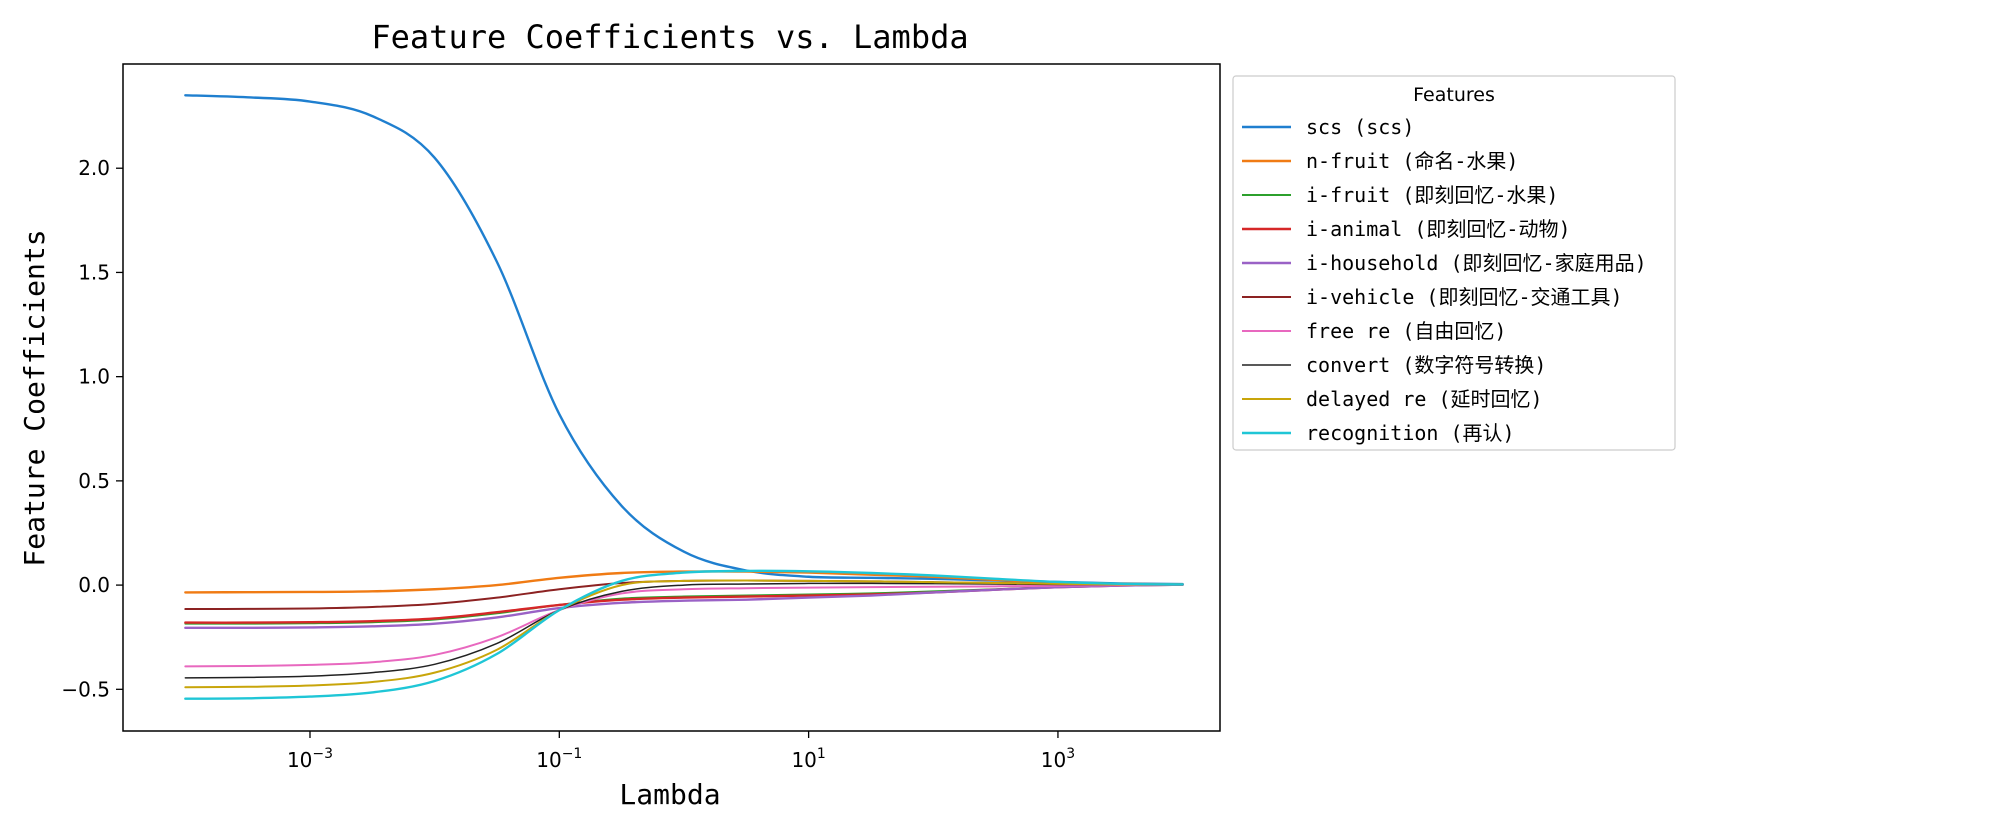 This screenshot has height=833, width=2000. I want to click on legend-label-4: i-household (即刻回忆-家庭用品), so click(1476, 263).